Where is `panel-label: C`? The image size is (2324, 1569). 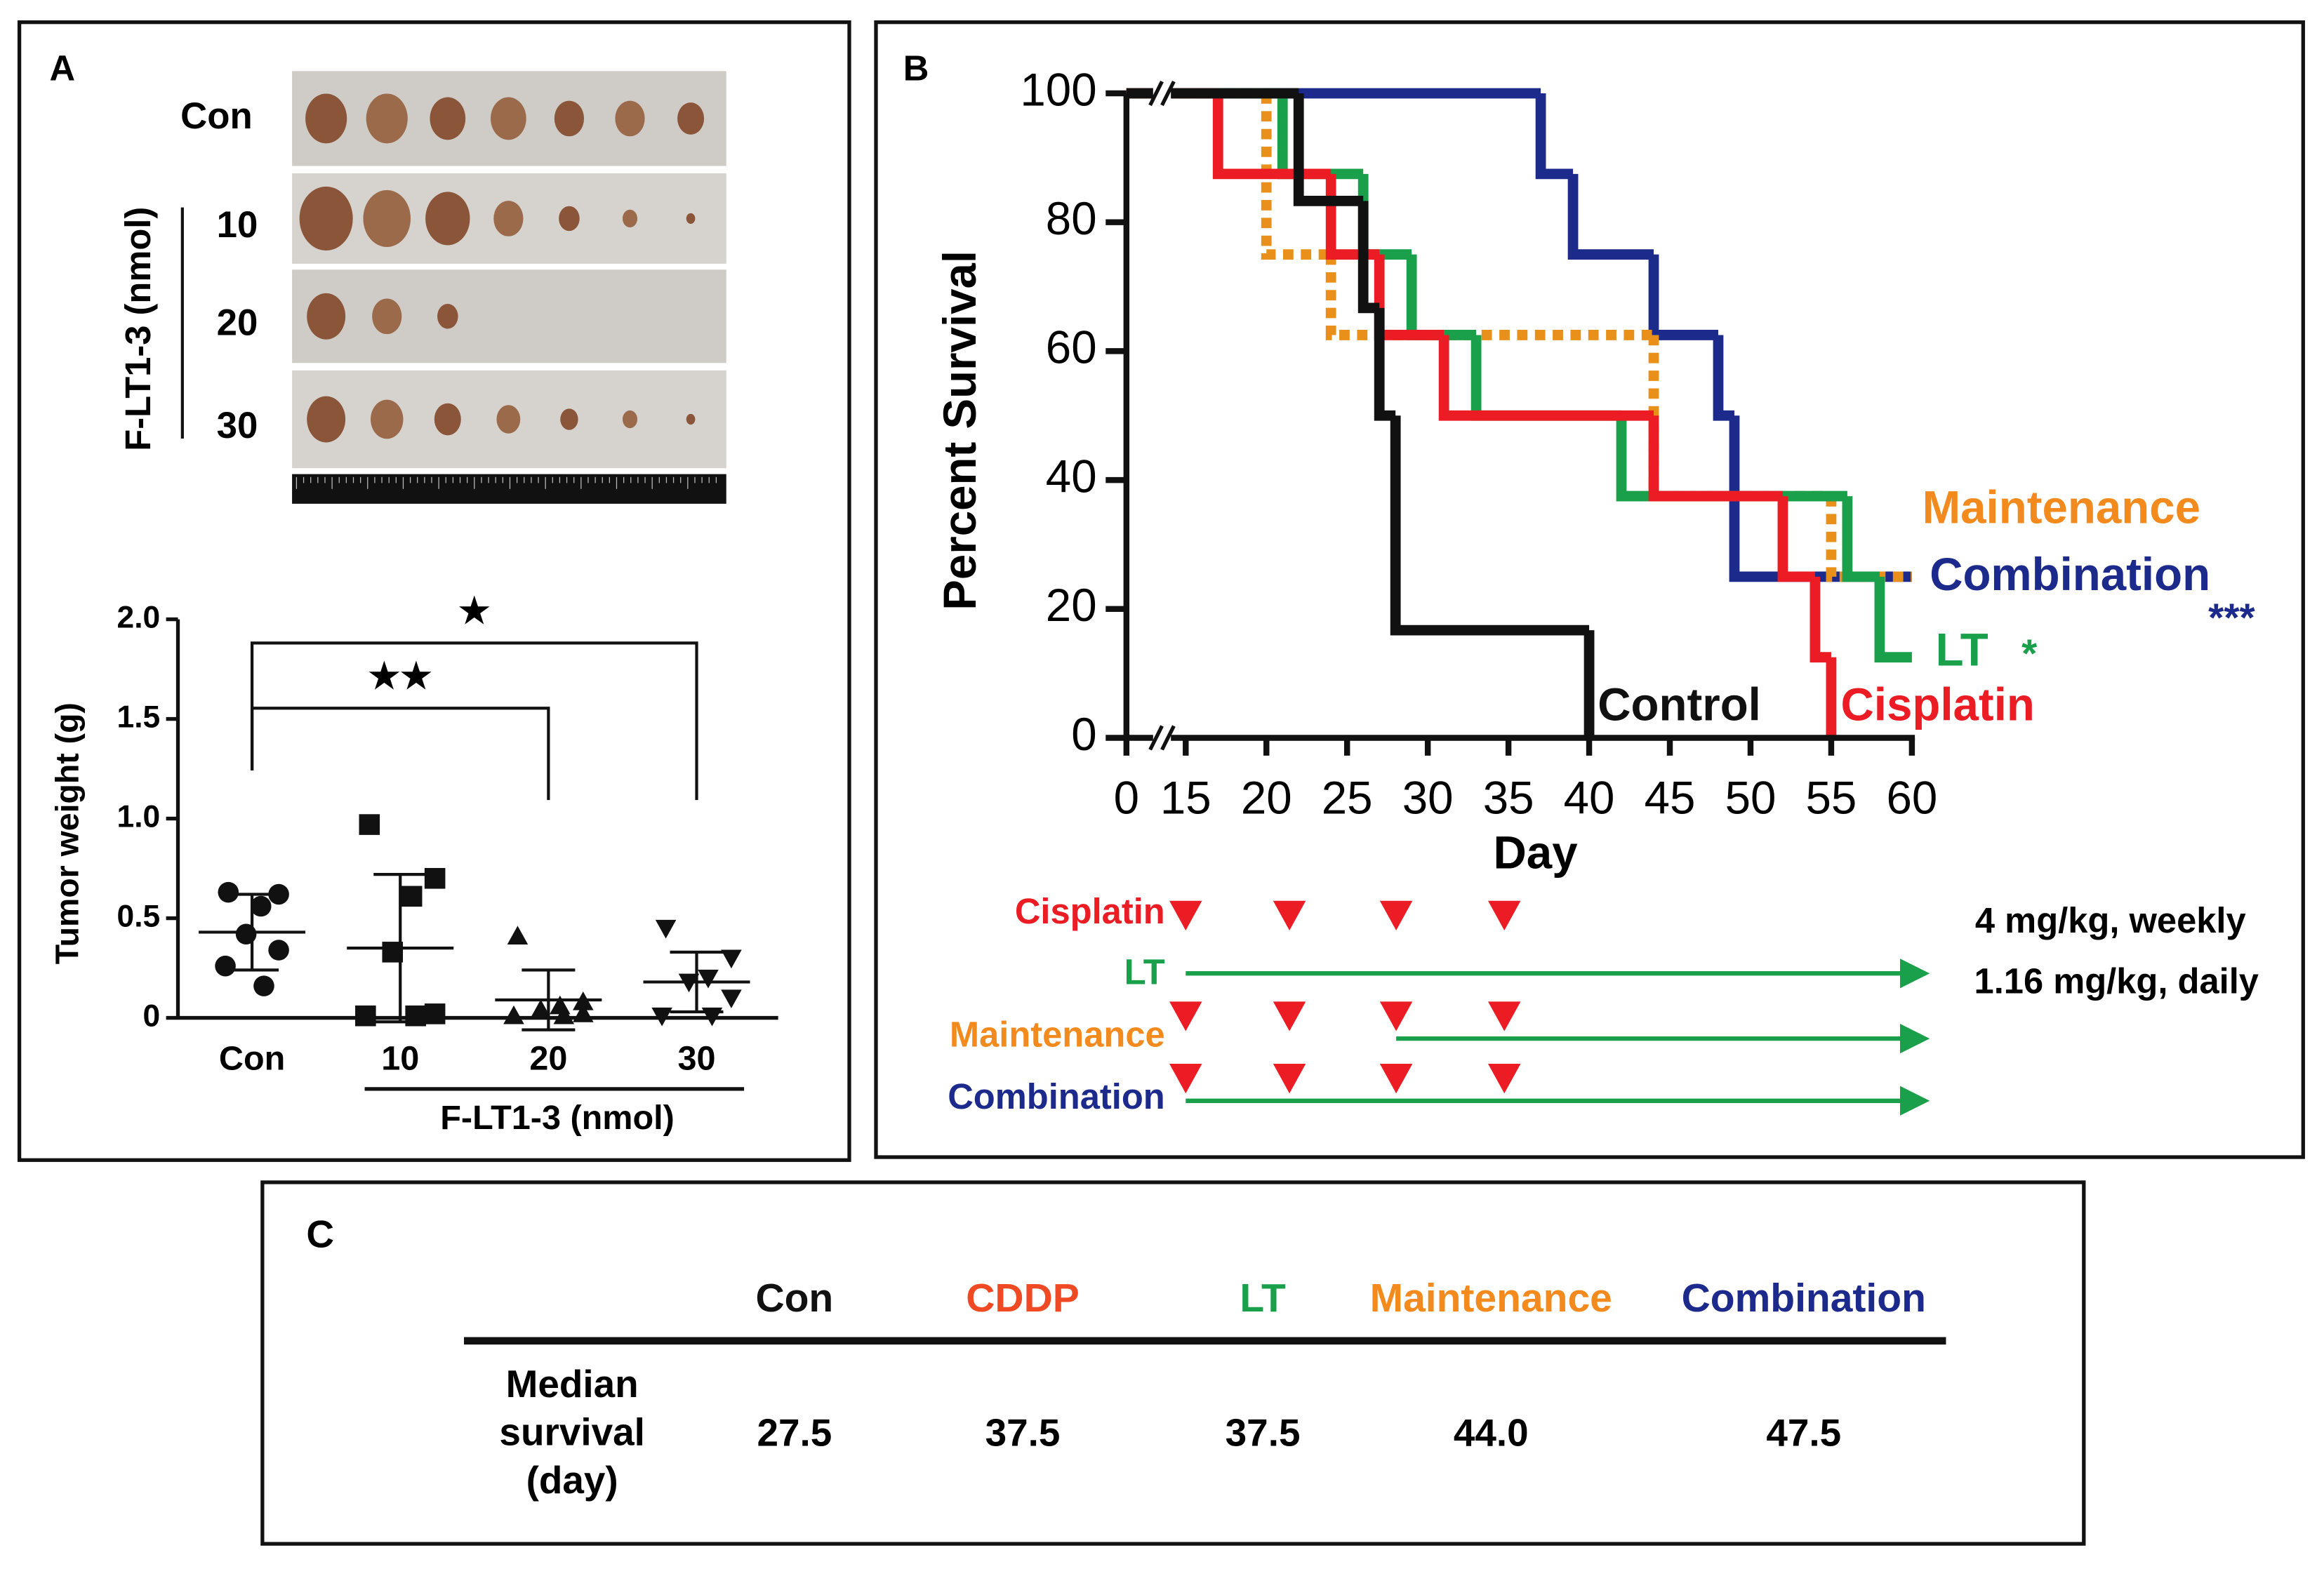 panel-label: C is located at coordinates (320, 1234).